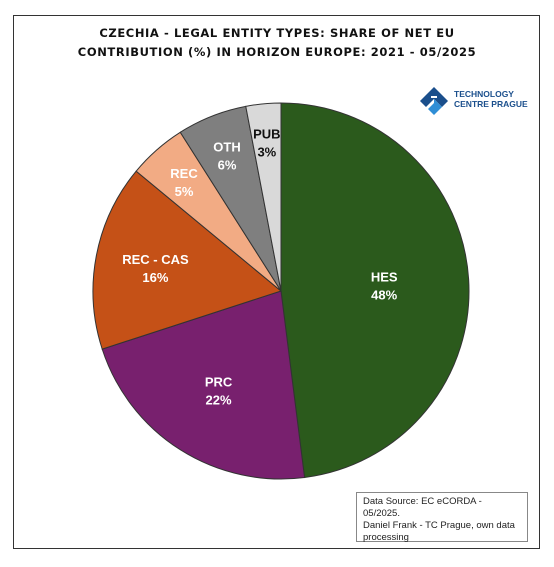 This screenshot has width=554, height=567. What do you see at coordinates (484, 94) in the screenshot?
I see `logo-text-line-1: TECHNOLOGY` at bounding box center [484, 94].